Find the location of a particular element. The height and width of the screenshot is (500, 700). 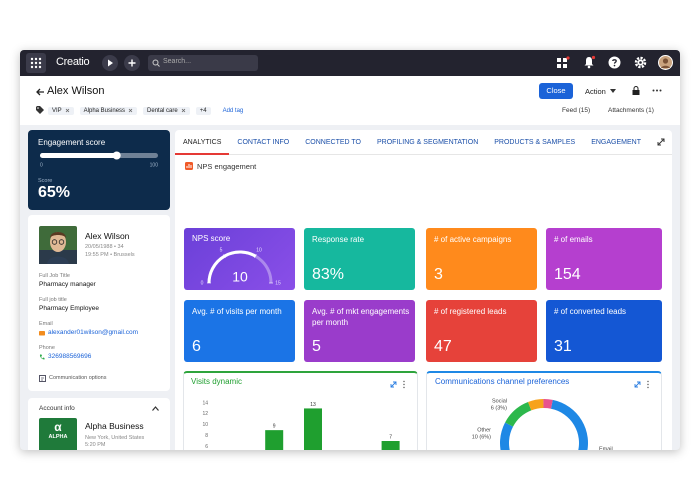

chart-title: Communications channel preferences is located at coordinates (502, 381).